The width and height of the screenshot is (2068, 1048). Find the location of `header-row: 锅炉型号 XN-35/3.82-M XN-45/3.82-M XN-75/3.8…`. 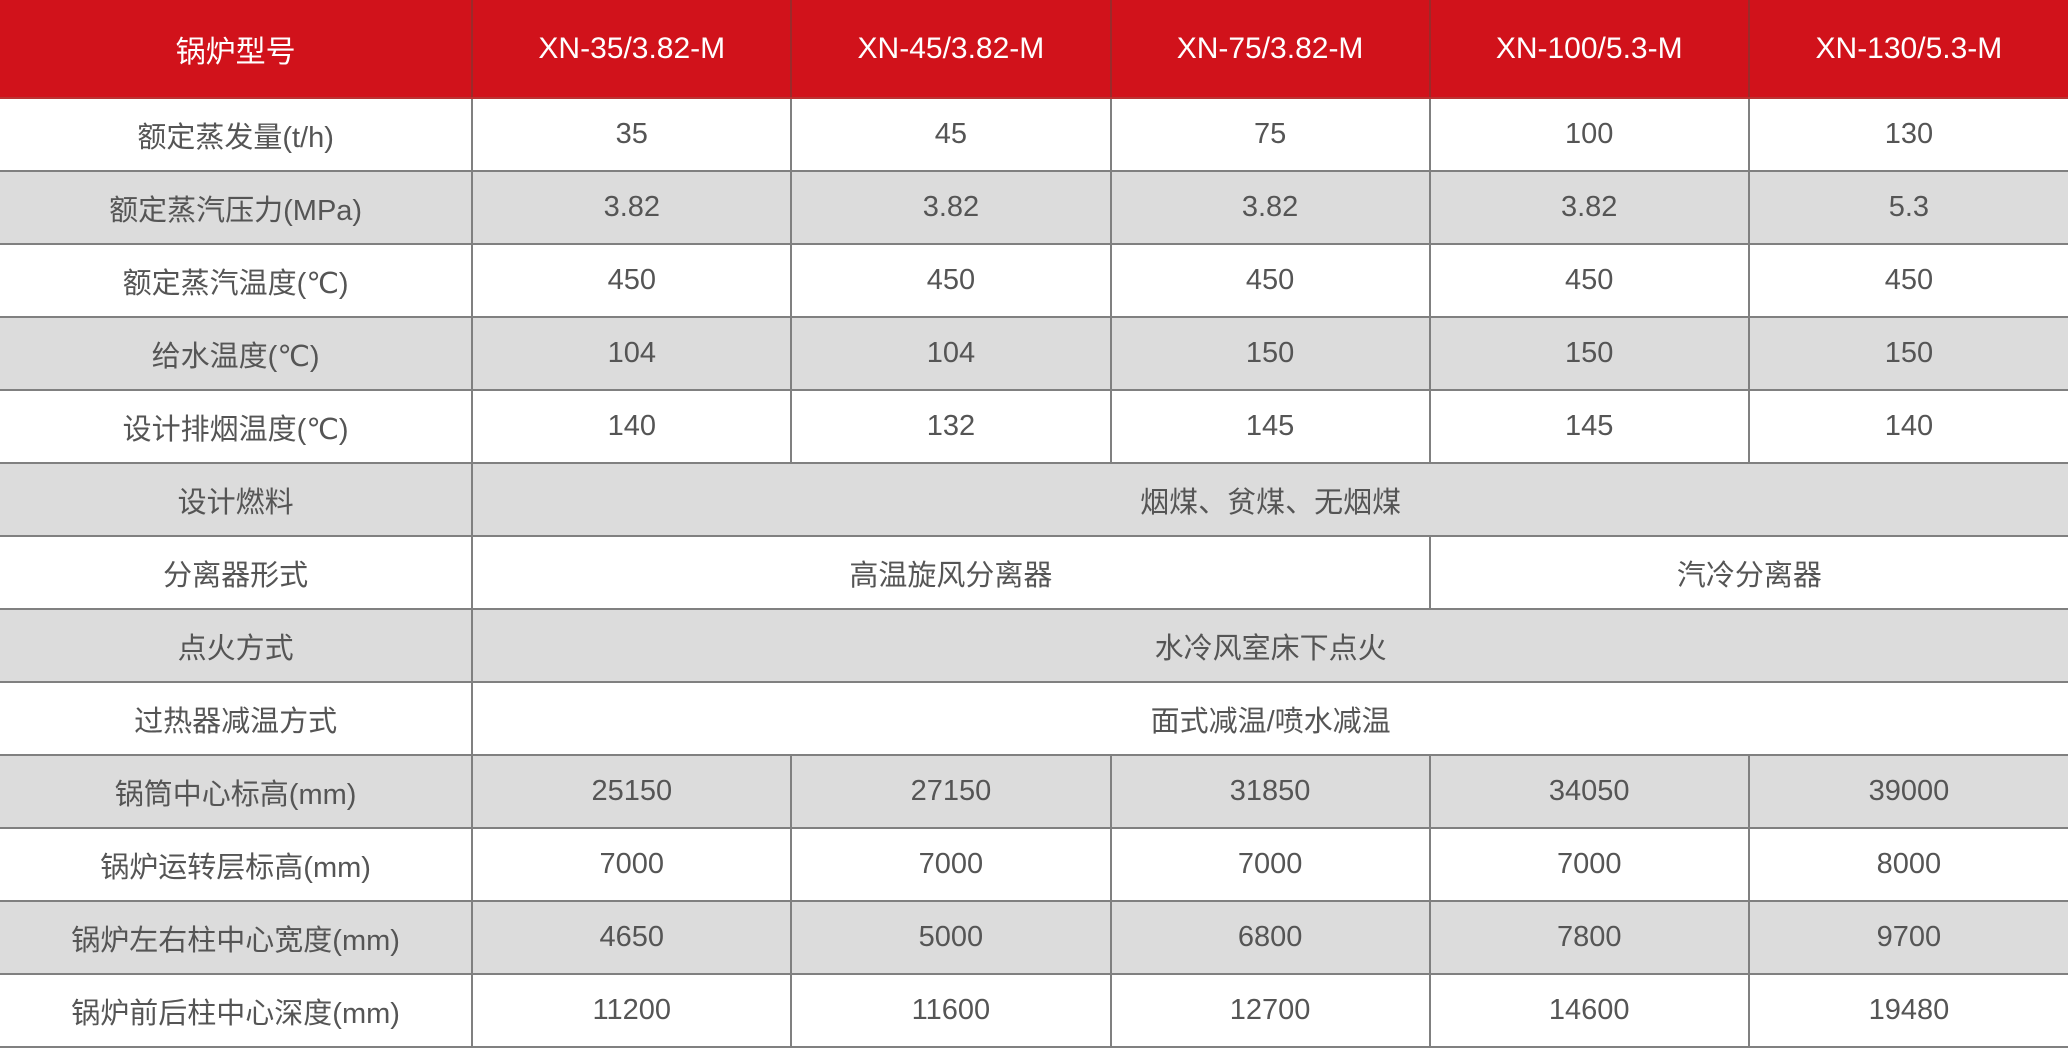

header-row: 锅炉型号 XN-35/3.82-M XN-45/3.82-M XN-75/3.8… is located at coordinates (1034, 49).